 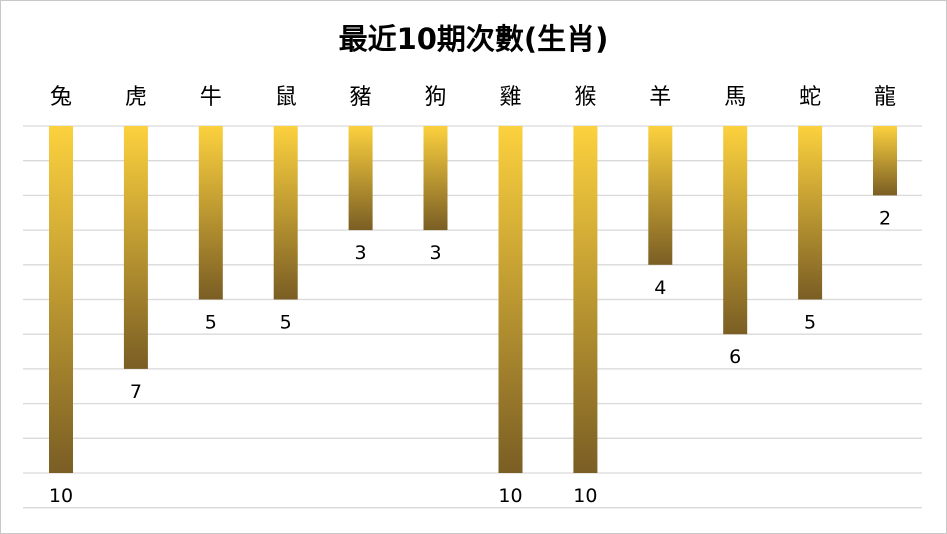 What do you see at coordinates (211, 97) in the screenshot?
I see `category-label: 牛` at bounding box center [211, 97].